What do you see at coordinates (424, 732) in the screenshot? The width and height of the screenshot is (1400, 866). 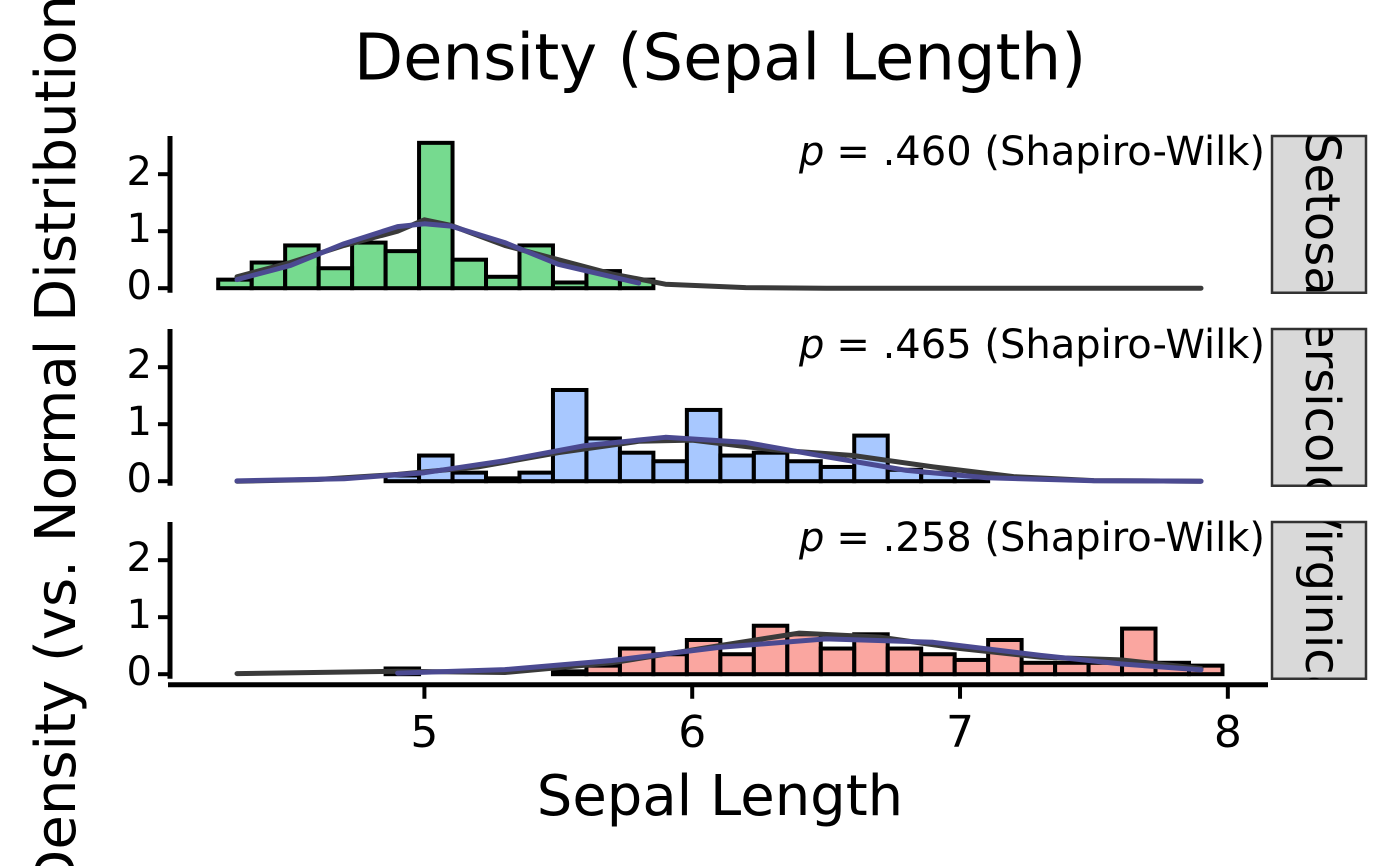 I see `x-tick-label: 5` at bounding box center [424, 732].